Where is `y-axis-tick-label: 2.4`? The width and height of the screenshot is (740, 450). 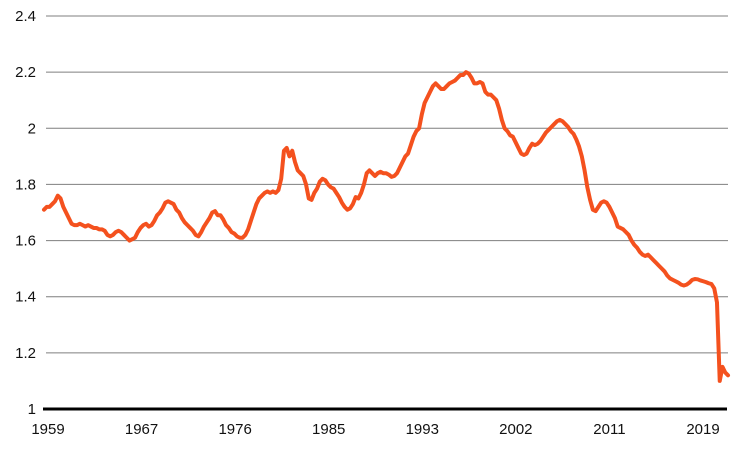 y-axis-tick-label: 2.4 is located at coordinates (25, 16).